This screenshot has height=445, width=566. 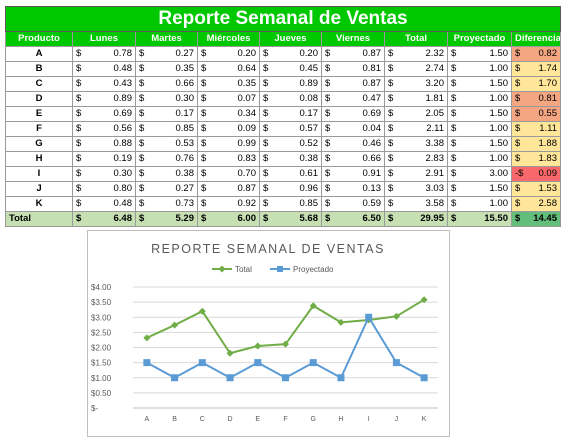 What do you see at coordinates (228, 219) in the screenshot?
I see `totals-cell: $6.00` at bounding box center [228, 219].